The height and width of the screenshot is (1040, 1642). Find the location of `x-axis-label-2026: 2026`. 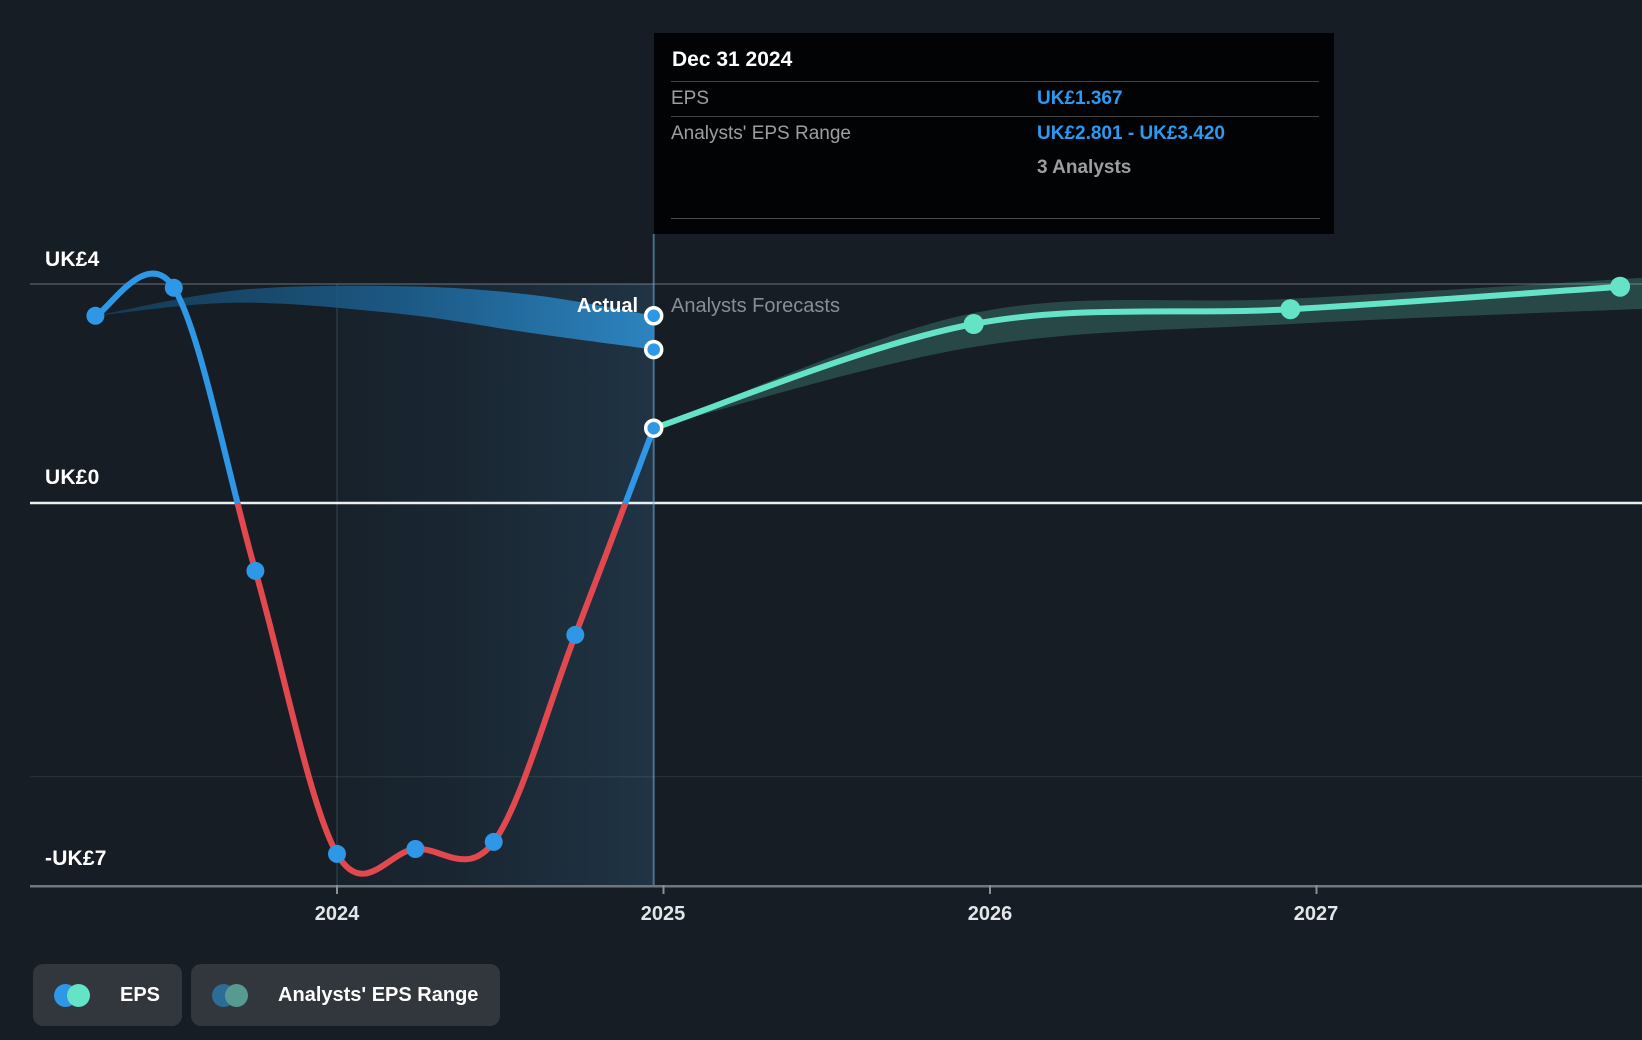

x-axis-label-2026: 2026 is located at coordinates (990, 914).